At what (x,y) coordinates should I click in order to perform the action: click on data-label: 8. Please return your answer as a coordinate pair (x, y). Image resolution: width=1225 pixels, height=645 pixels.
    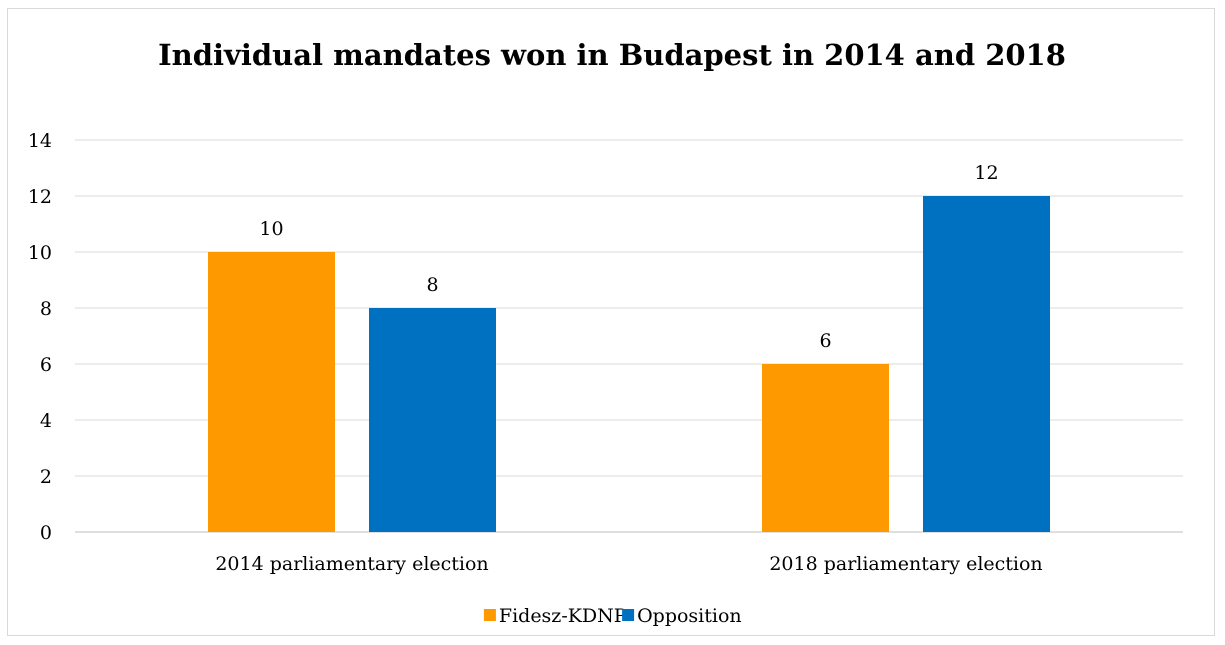
    Looking at the image, I should click on (432, 285).